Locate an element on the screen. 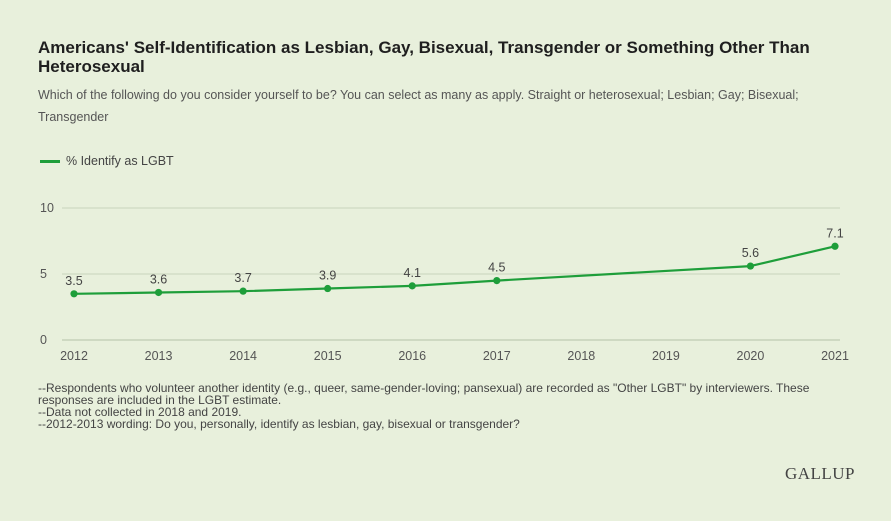 This screenshot has height=521, width=891. x-tick-label: 2020 is located at coordinates (751, 356).